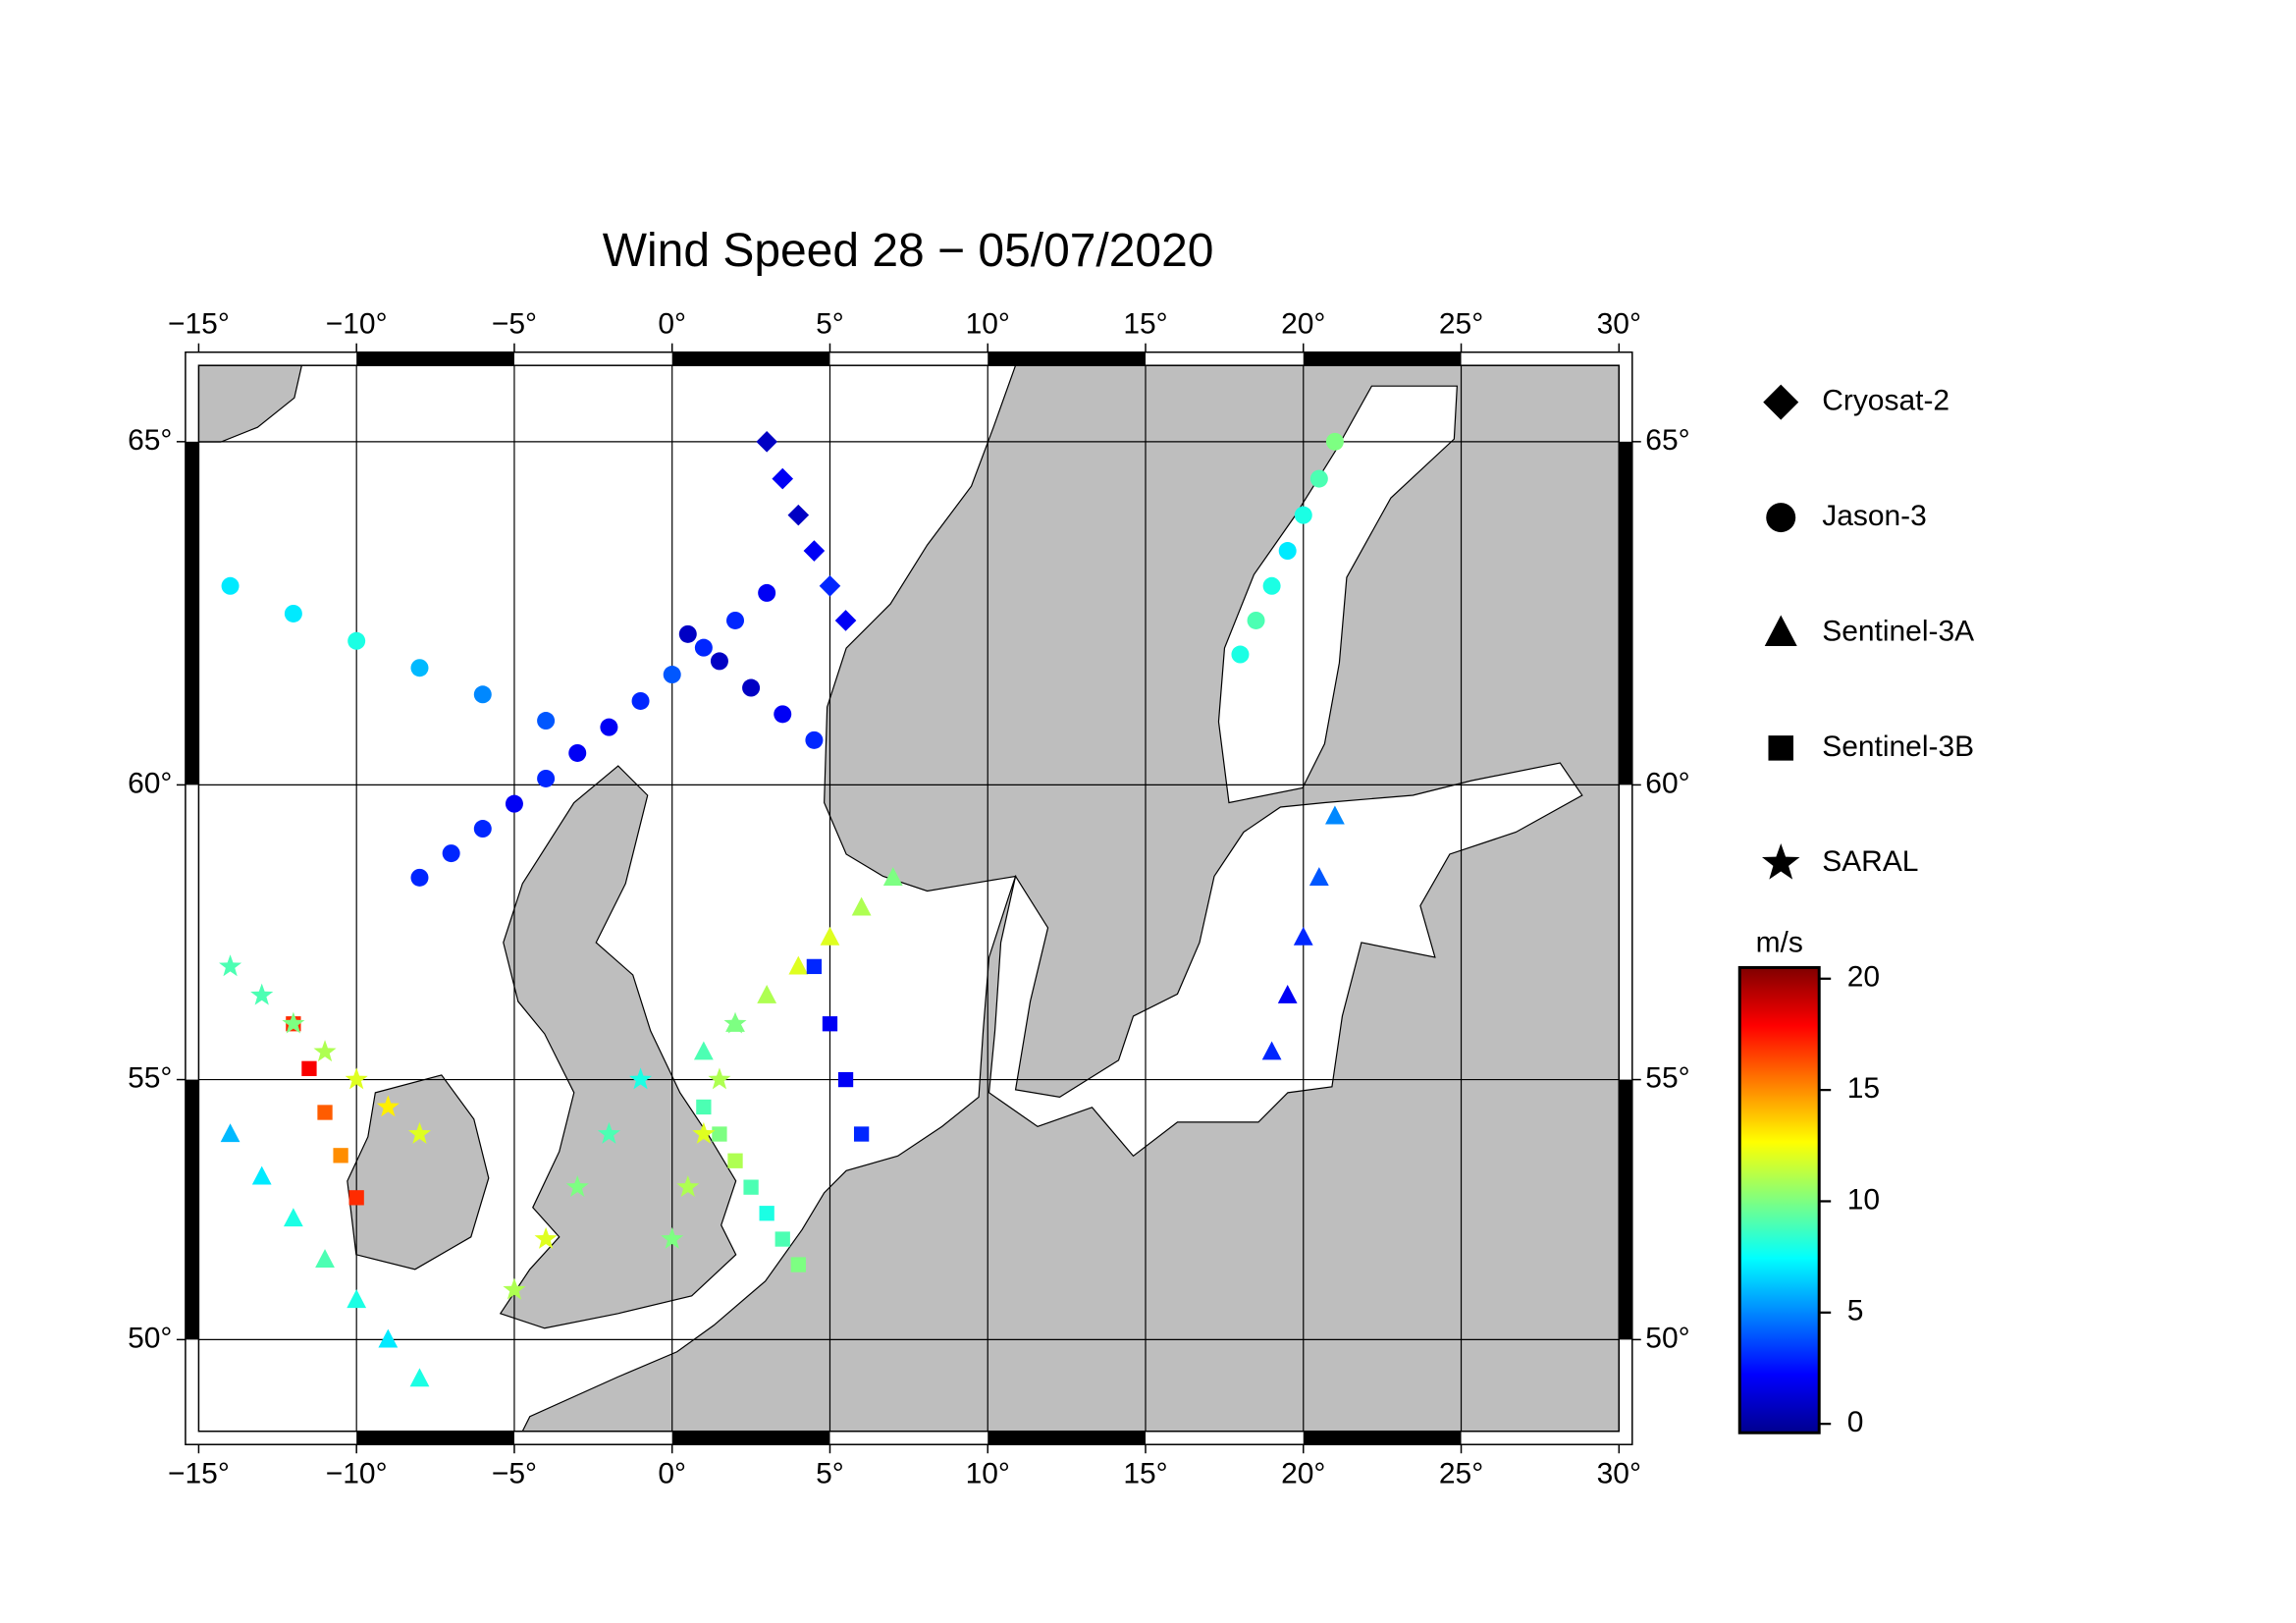  I want to click on x-tick-label: −10°, so click(357, 324).